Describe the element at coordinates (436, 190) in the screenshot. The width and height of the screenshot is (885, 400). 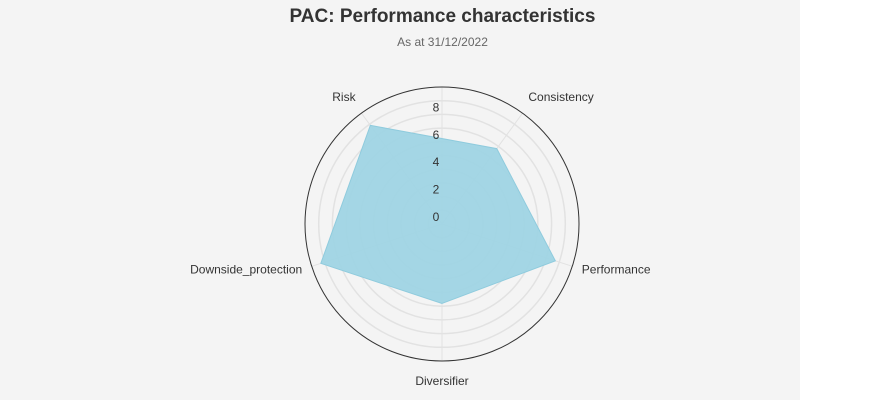
I see `radial-tick-label: 2` at that location.